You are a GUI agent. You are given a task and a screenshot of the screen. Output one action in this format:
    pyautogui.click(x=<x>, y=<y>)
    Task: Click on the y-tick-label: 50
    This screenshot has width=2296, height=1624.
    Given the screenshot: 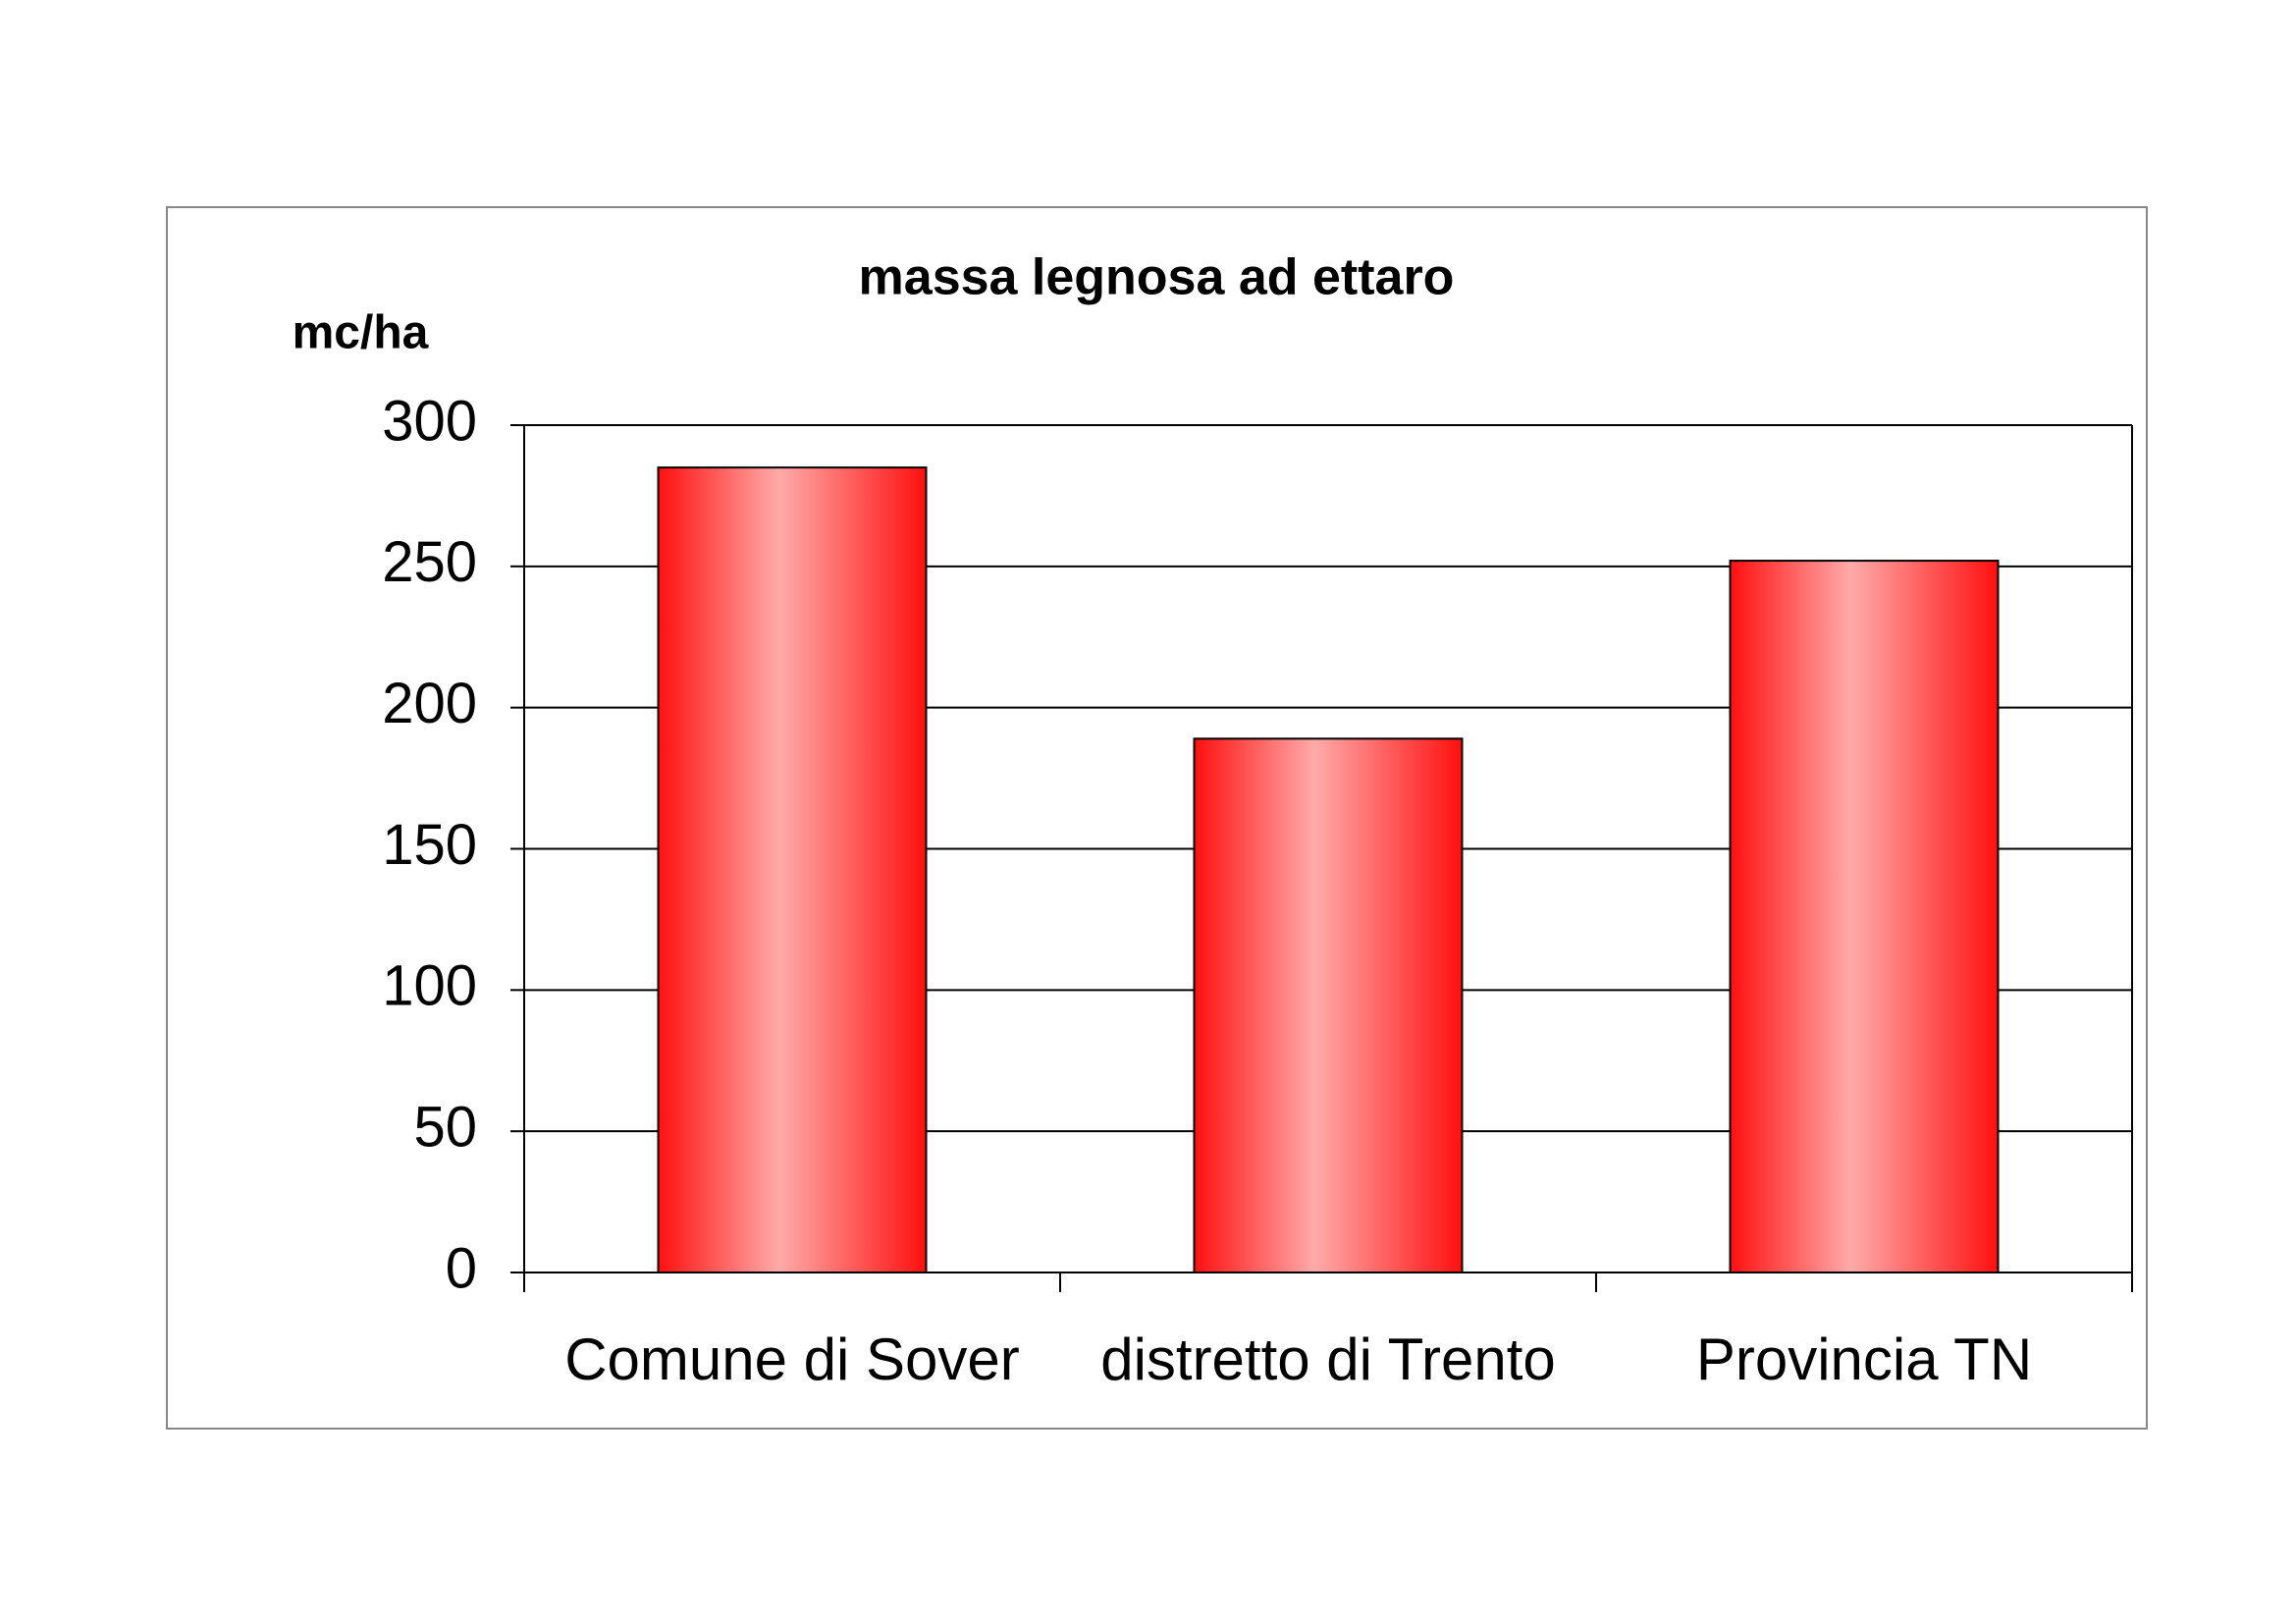 What is the action you would take?
    pyautogui.click(x=445, y=1127)
    